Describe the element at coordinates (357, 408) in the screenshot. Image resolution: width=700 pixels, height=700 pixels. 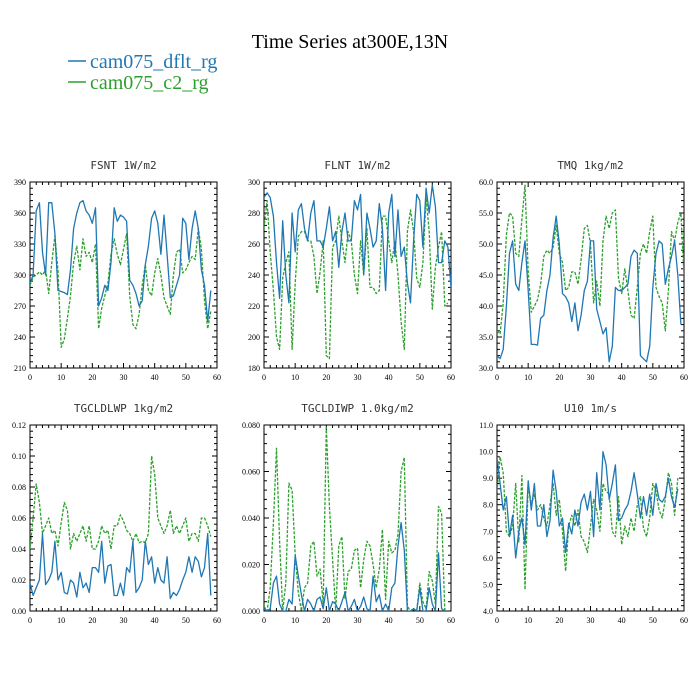
I see `panel-title: TGCLDIWP 1.0kg/m2` at that location.